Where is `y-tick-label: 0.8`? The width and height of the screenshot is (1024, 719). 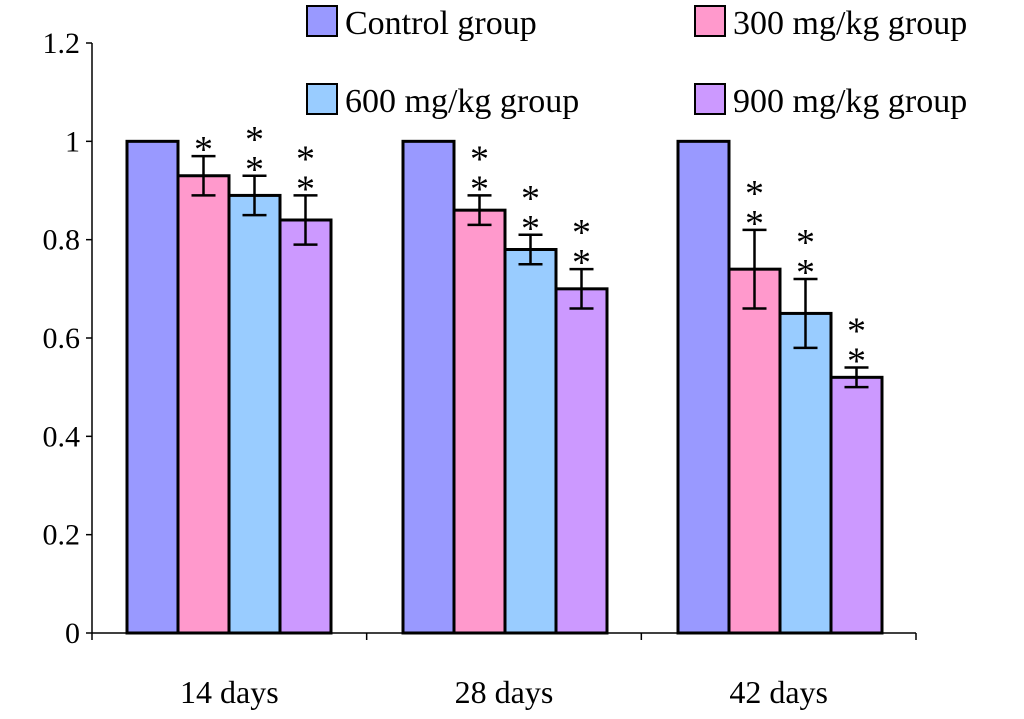 y-tick-label: 0.8 is located at coordinates (62, 240).